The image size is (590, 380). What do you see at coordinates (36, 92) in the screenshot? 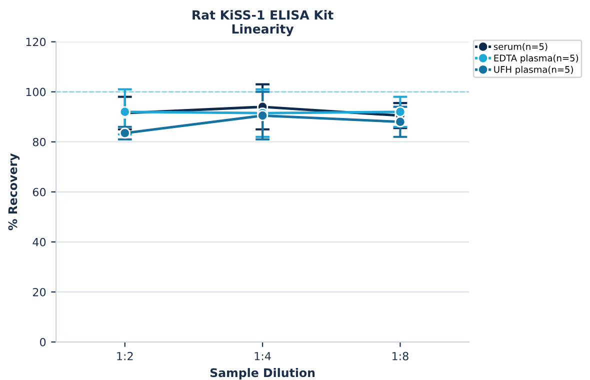
I see `y-tick-label: 100` at bounding box center [36, 92].